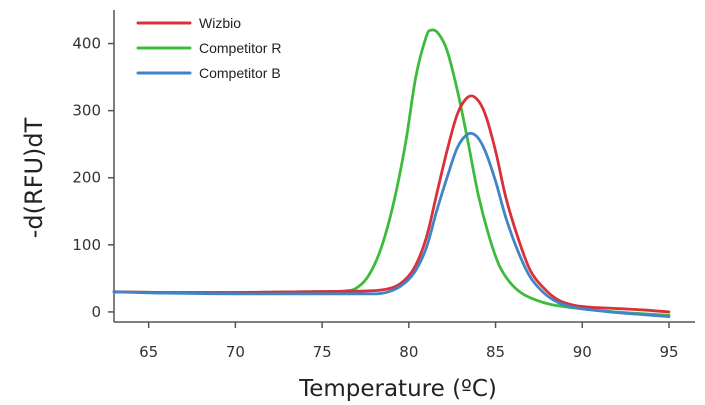 The height and width of the screenshot is (405, 705). Describe the element at coordinates (322, 352) in the screenshot. I see `x-tick-label: 75` at that location.